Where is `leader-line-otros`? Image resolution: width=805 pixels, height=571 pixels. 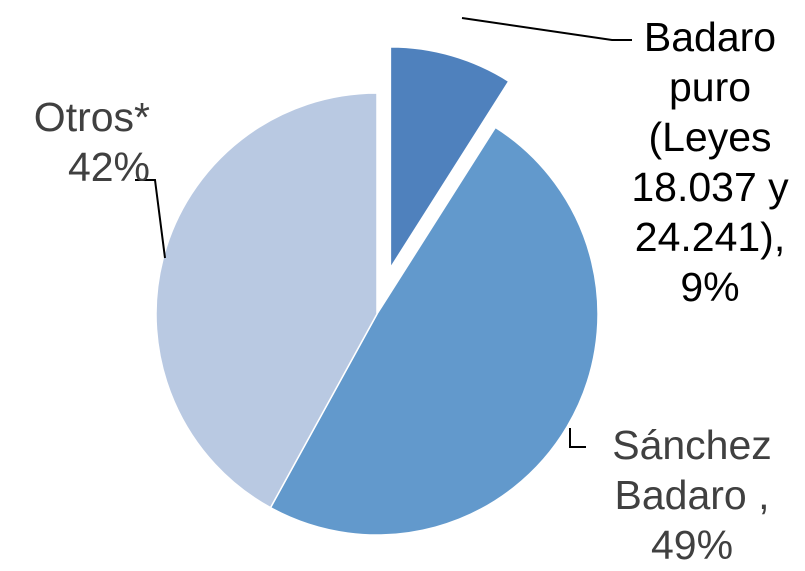
leader-line-otros is located at coordinates (150, 219).